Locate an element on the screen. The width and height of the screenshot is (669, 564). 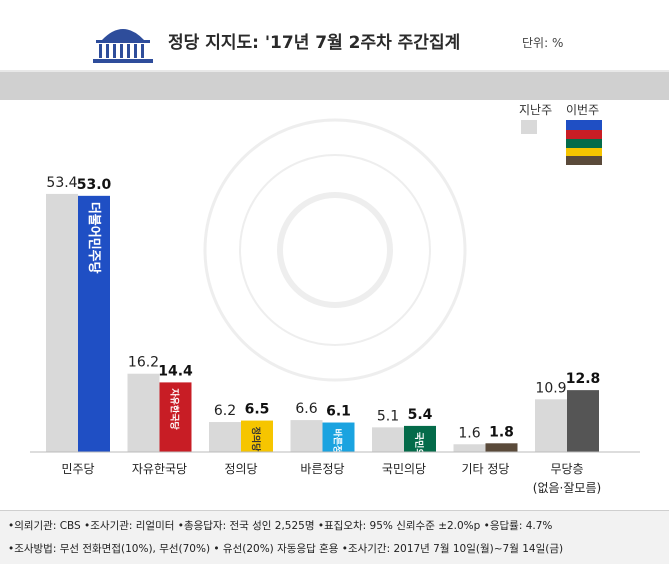
bar-logo-people: 국민의당 is located at coordinates (419, 449).